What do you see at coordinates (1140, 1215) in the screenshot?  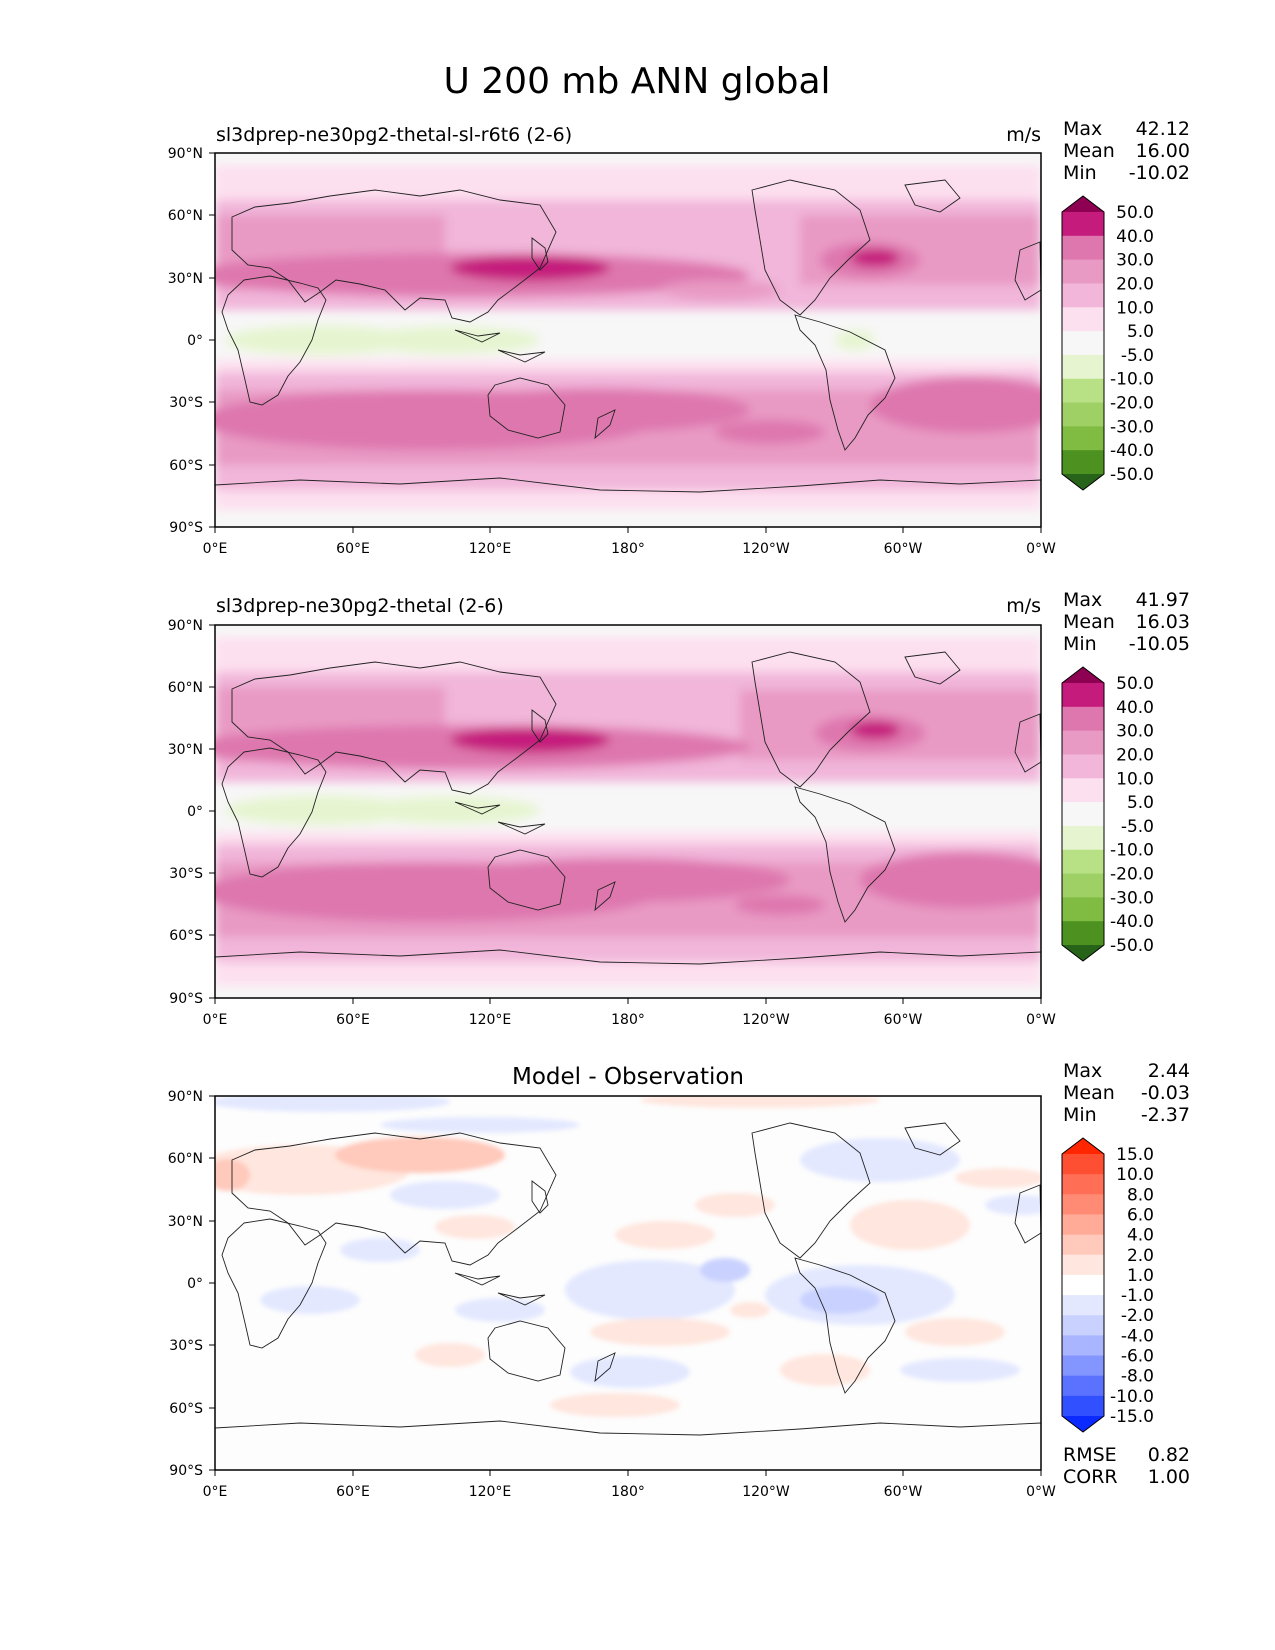 I see `colorbar-tick-label: 6.0` at bounding box center [1140, 1215].